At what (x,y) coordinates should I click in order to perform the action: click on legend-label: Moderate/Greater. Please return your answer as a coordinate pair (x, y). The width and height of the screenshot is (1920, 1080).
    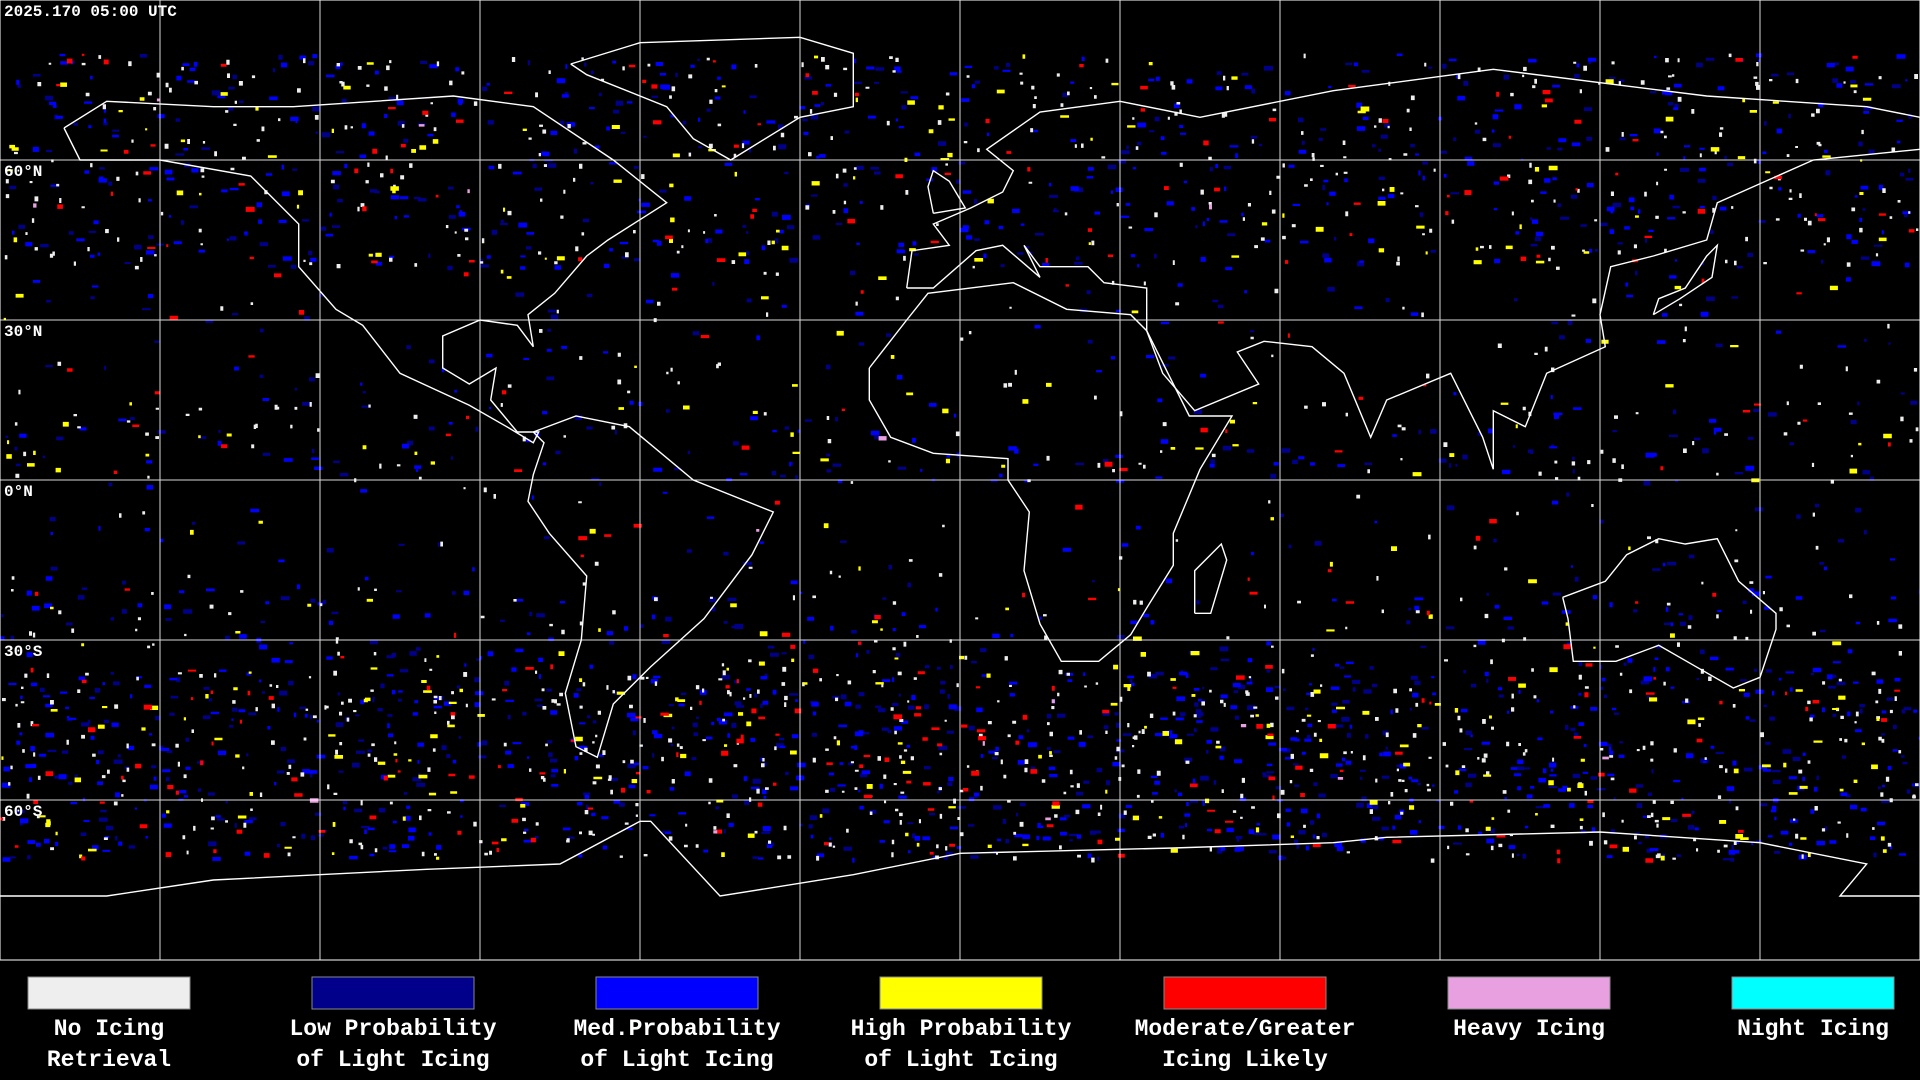
    Looking at the image, I should click on (1245, 1029).